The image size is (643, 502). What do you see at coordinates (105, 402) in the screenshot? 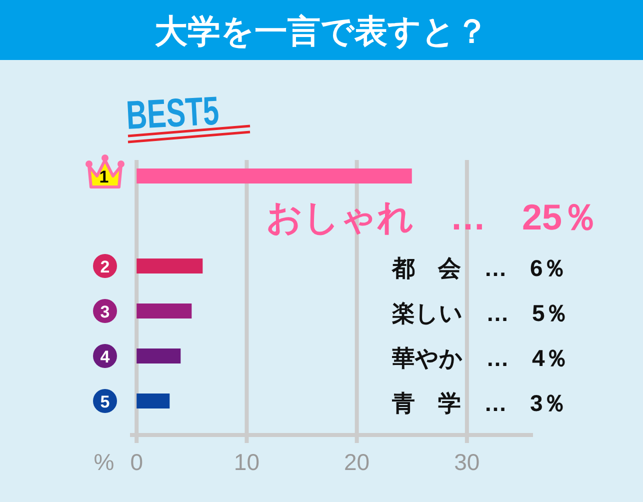
I see `y-tick-label: 5` at bounding box center [105, 402].